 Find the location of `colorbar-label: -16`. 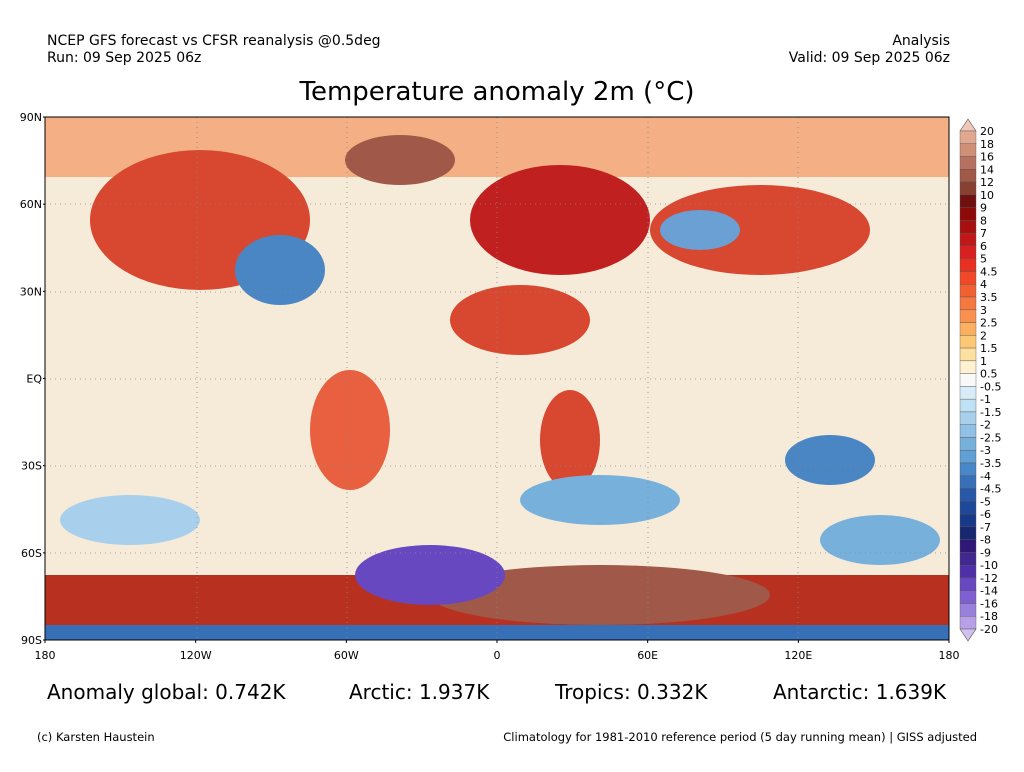

colorbar-label: -16 is located at coordinates (989, 603).